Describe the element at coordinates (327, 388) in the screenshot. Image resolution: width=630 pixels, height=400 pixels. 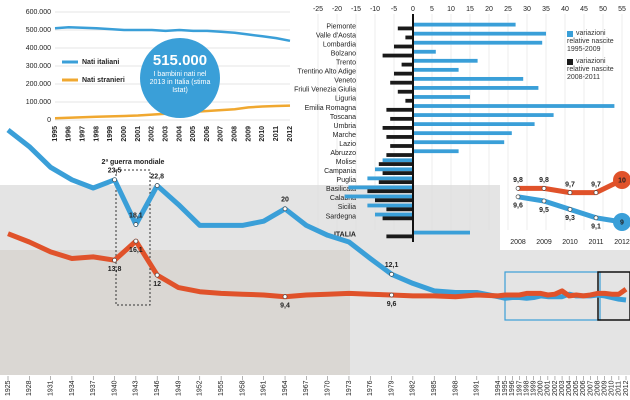
I see `x-tick-label: 1970` at that location.